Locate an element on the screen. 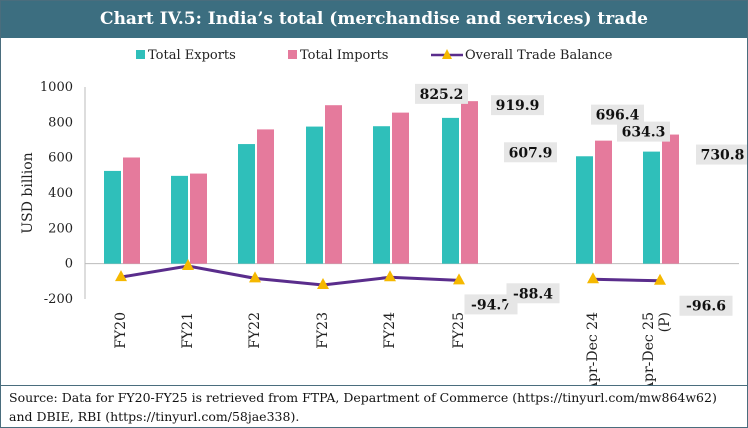 The image size is (748, 428). data-label: 634.3 is located at coordinates (644, 133).